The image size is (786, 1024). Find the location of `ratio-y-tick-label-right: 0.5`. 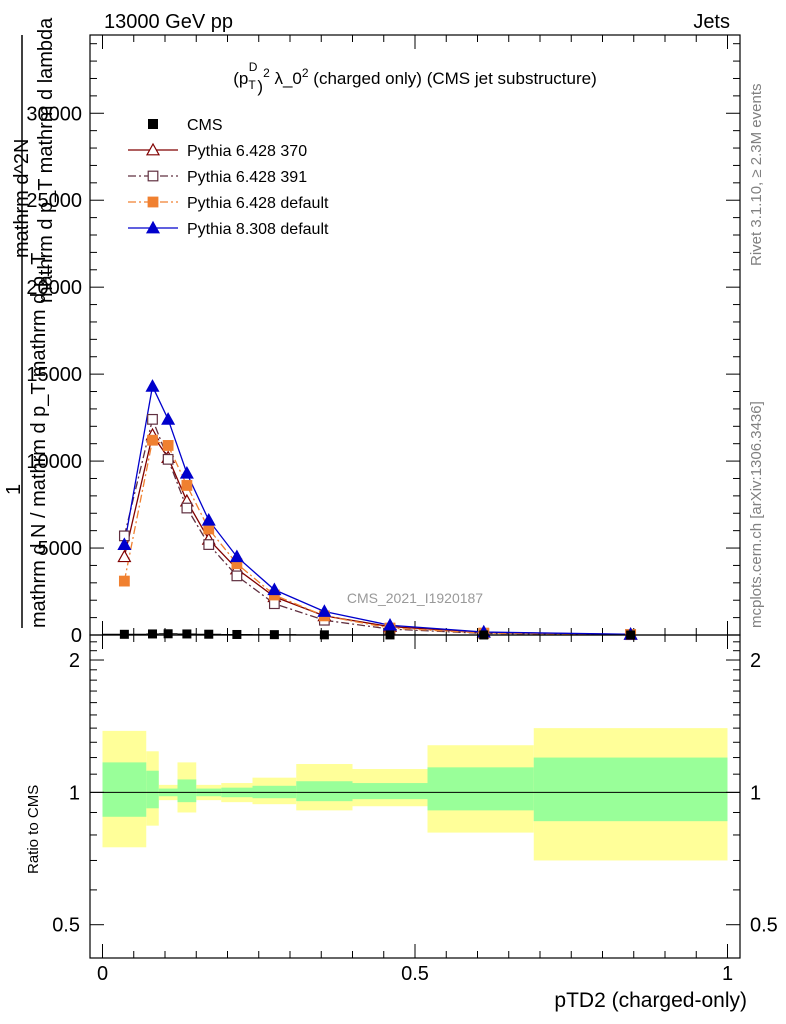

ratio-y-tick-label-right: 0.5 is located at coordinates (764, 926).